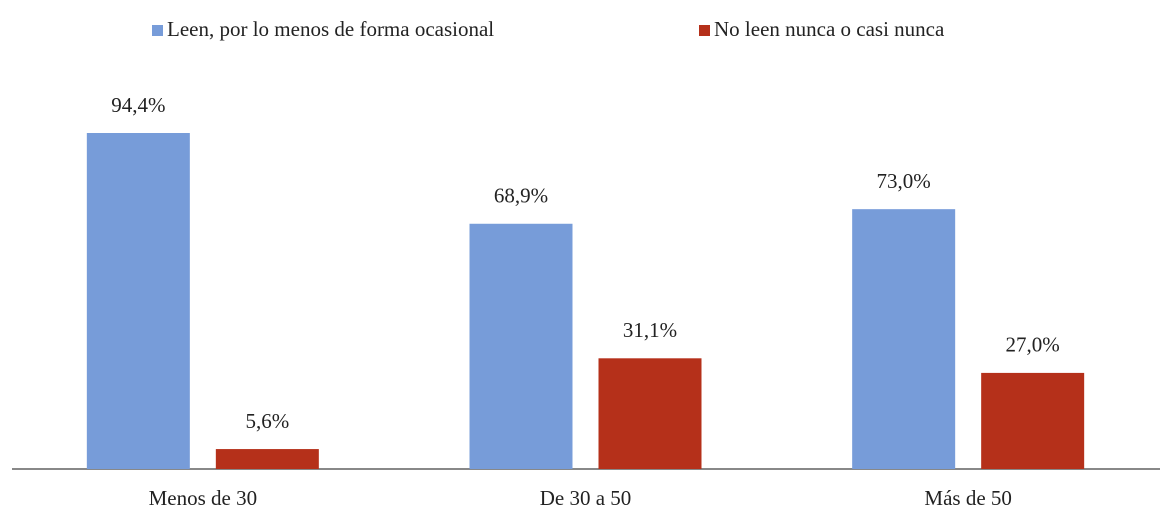 This screenshot has height=527, width=1167. I want to click on value-label: 73,0%, so click(904, 181).